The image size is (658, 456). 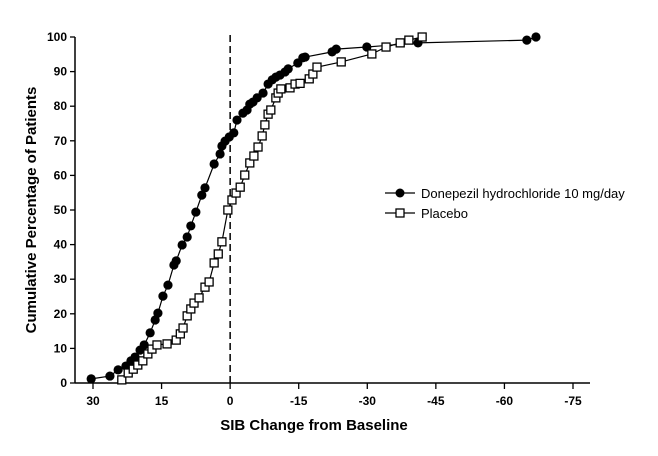 What do you see at coordinates (332, 395) in the screenshot?
I see `x-axis: 30 15 0 -15 -30 -45 -60 -75` at bounding box center [332, 395].